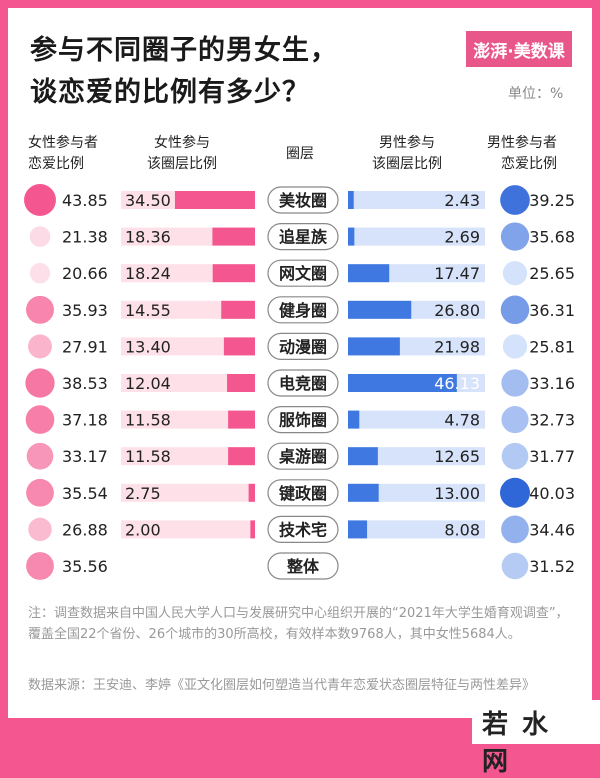 This screenshot has height=778, width=600. I want to click on male-share-label: 13.00, so click(457, 493).